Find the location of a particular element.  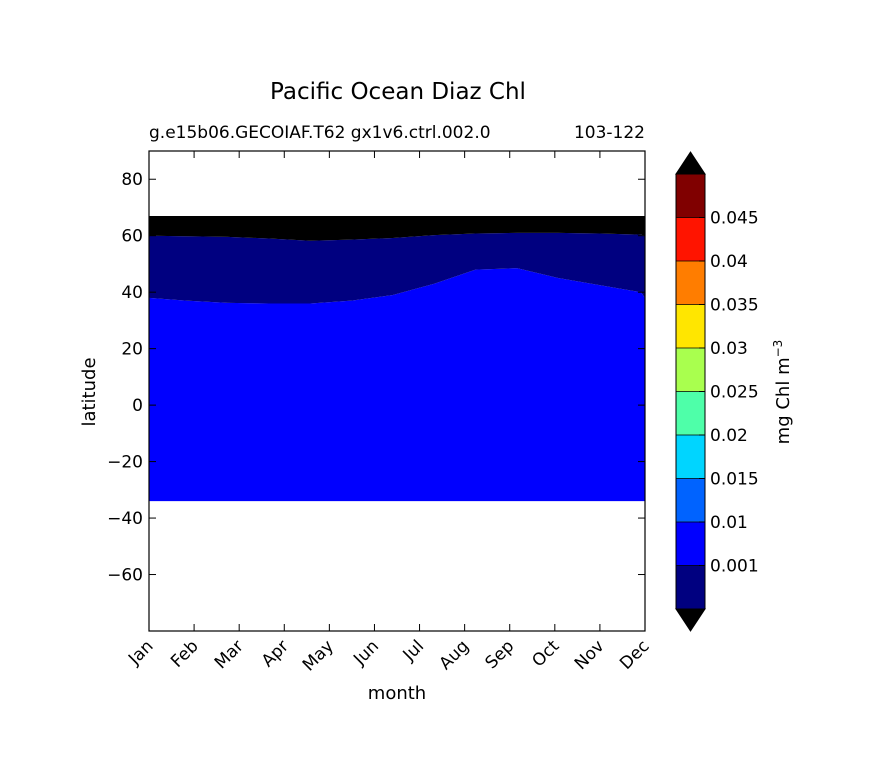

y-tick-label: 0 is located at coordinates (137, 406).